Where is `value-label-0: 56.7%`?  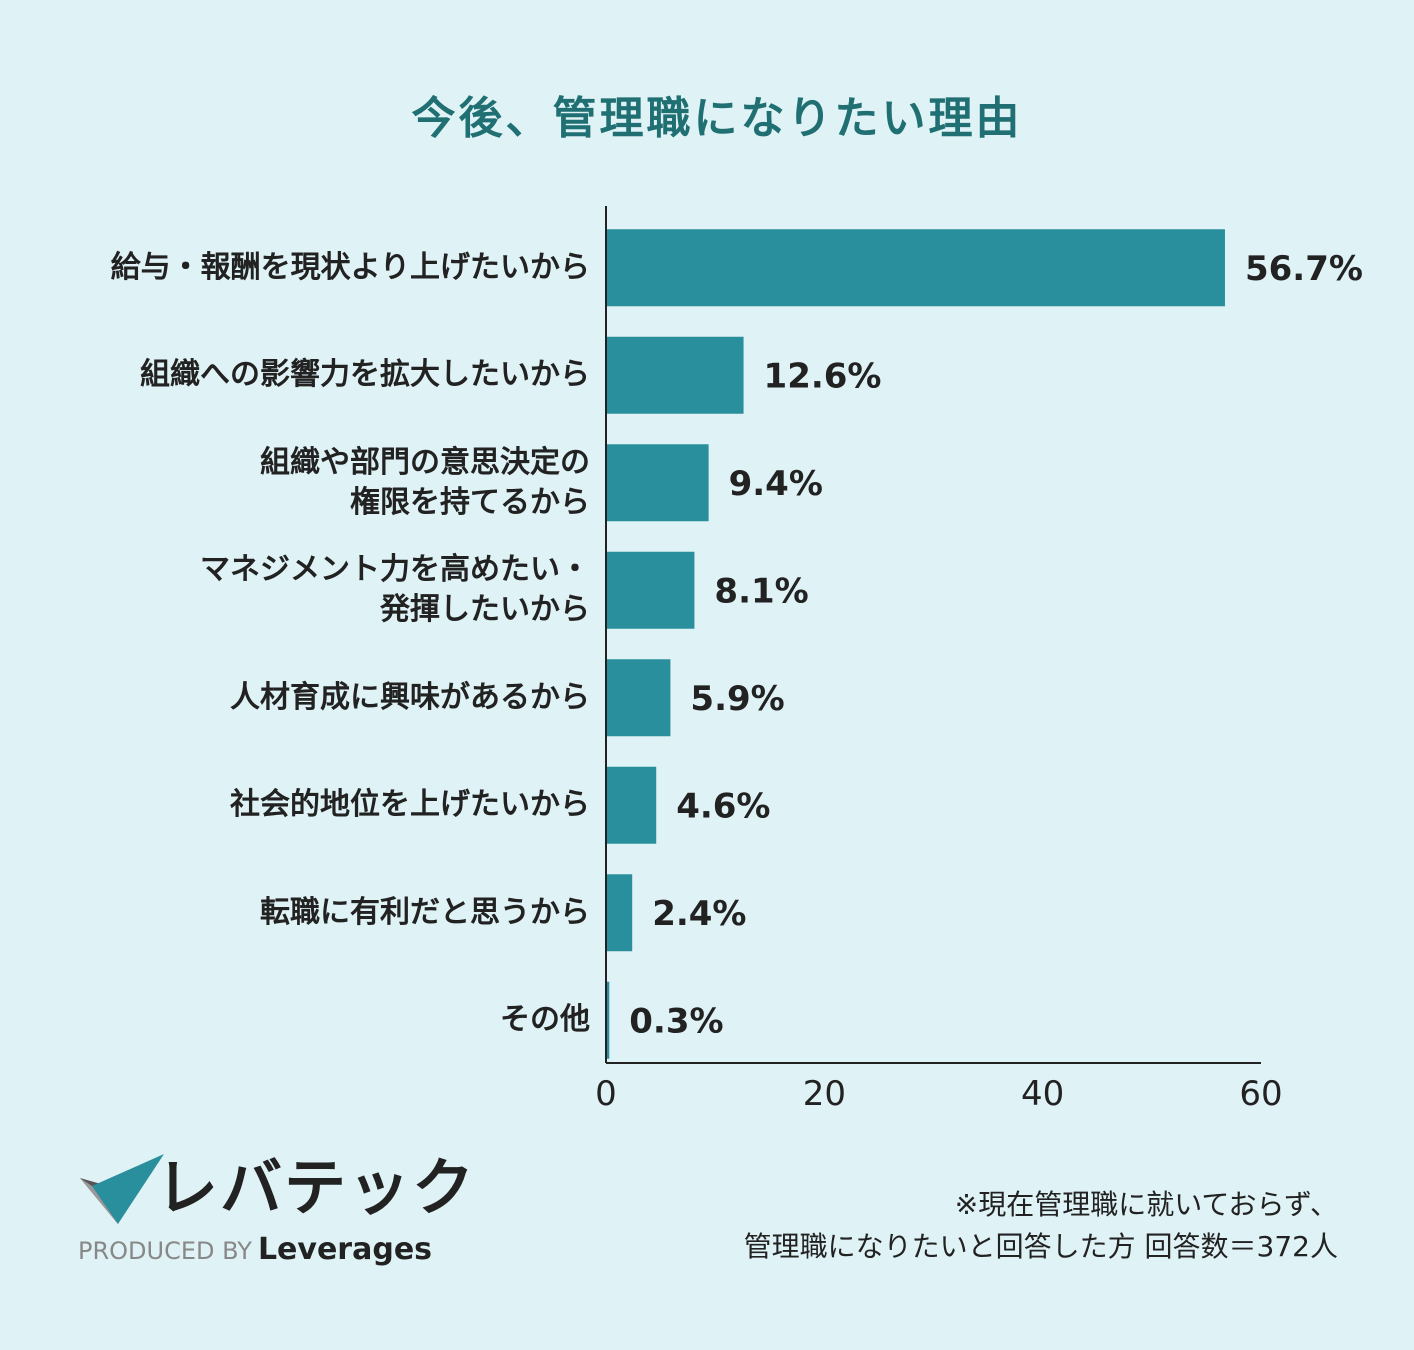 value-label-0: 56.7% is located at coordinates (1304, 269).